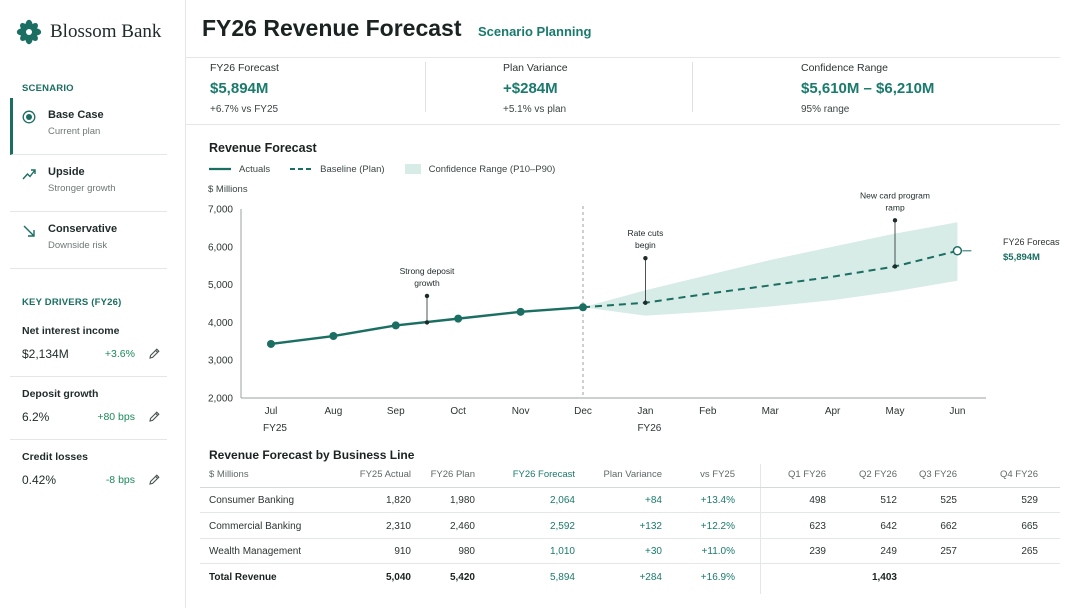 This screenshot has width=1080, height=608. I want to click on table-divider, so click(760, 529).